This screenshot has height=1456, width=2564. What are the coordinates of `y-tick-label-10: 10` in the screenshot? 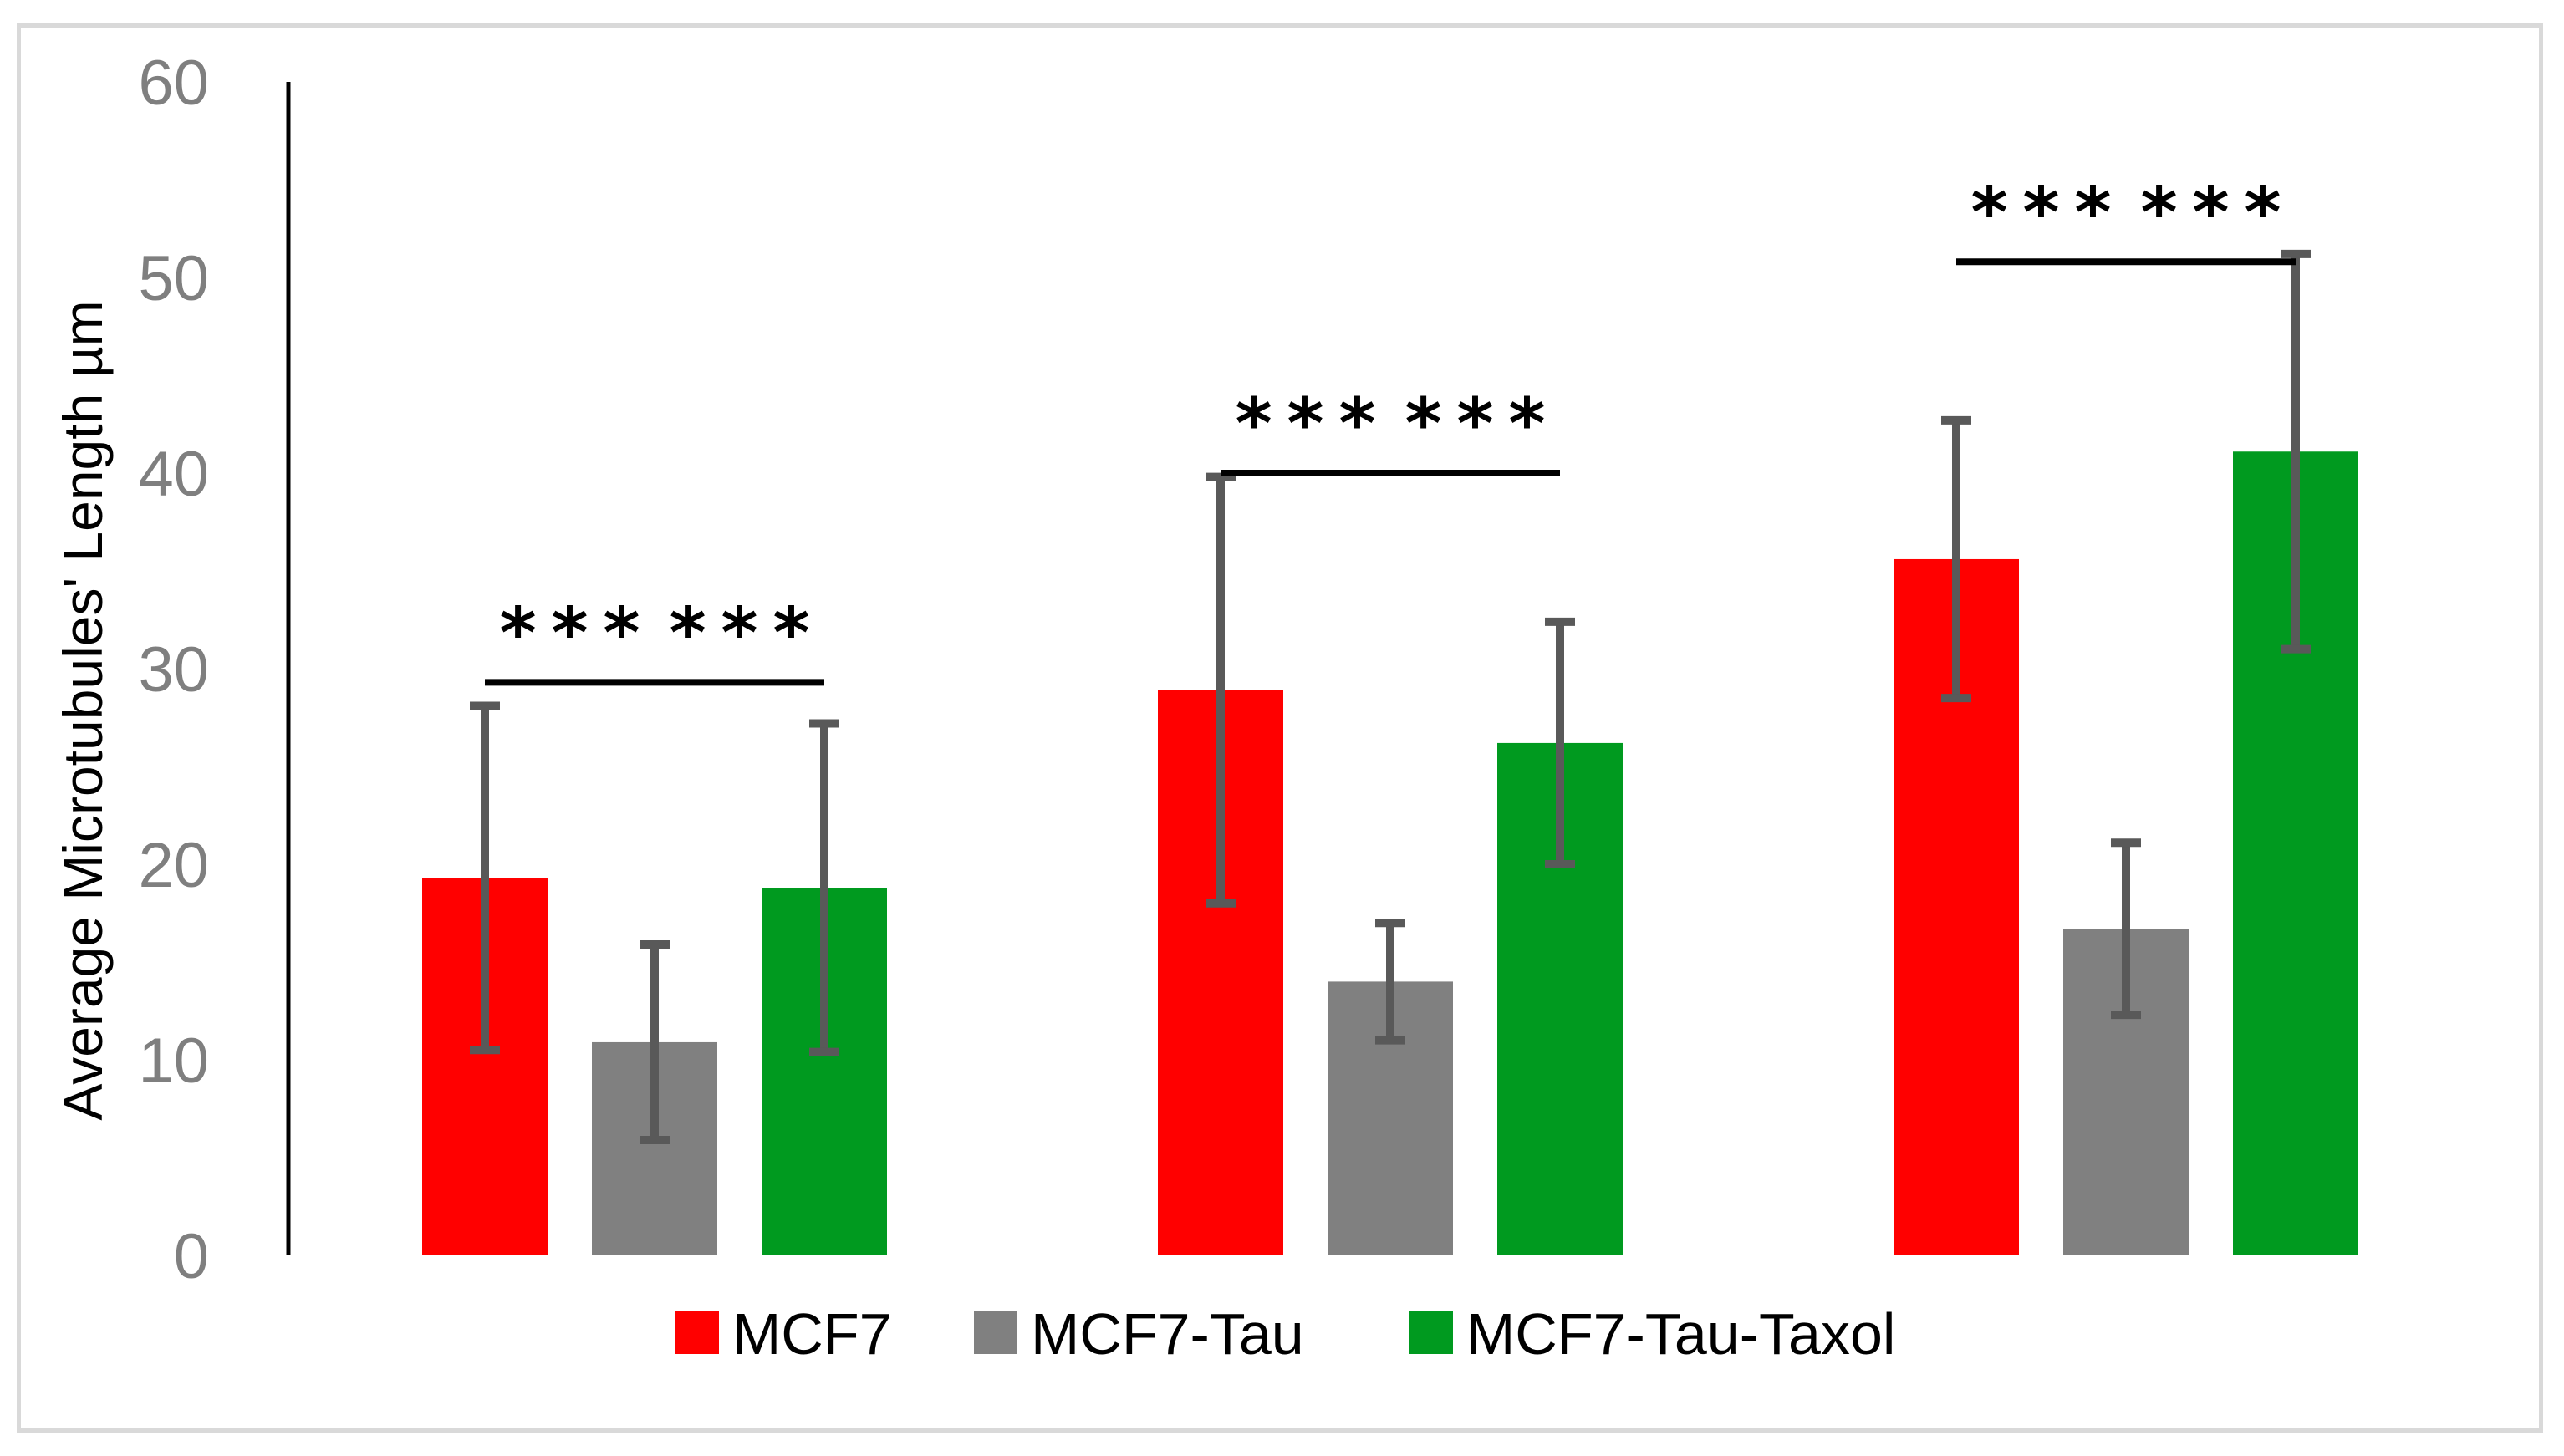 It's located at (174, 1061).